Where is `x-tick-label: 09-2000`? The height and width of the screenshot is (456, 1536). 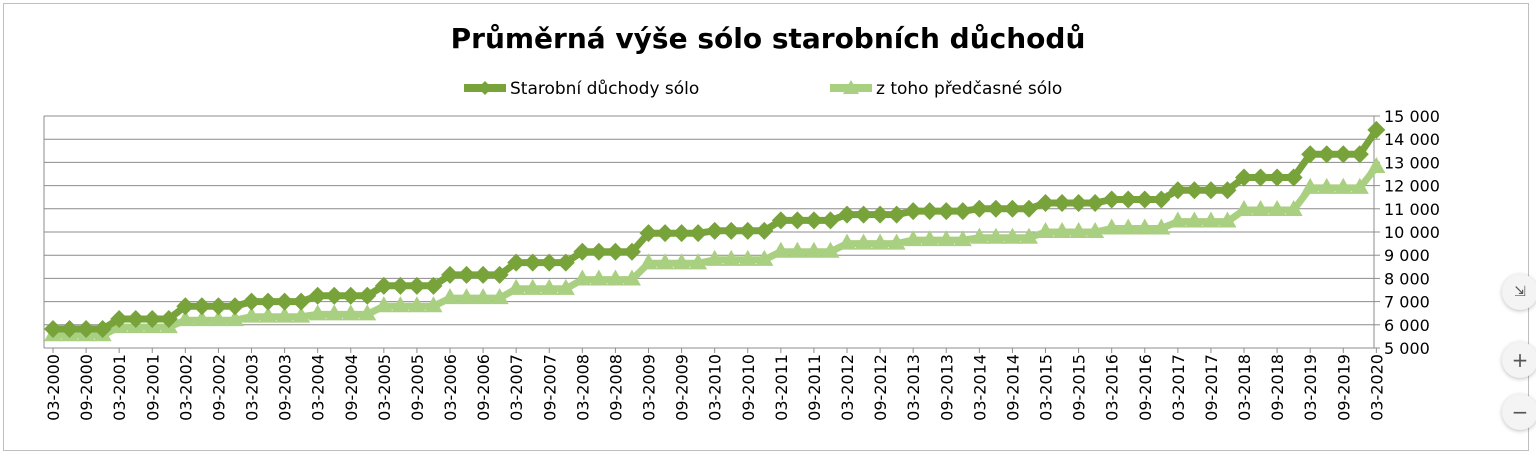
x-tick-label: 09-2000 is located at coordinates (86, 387).